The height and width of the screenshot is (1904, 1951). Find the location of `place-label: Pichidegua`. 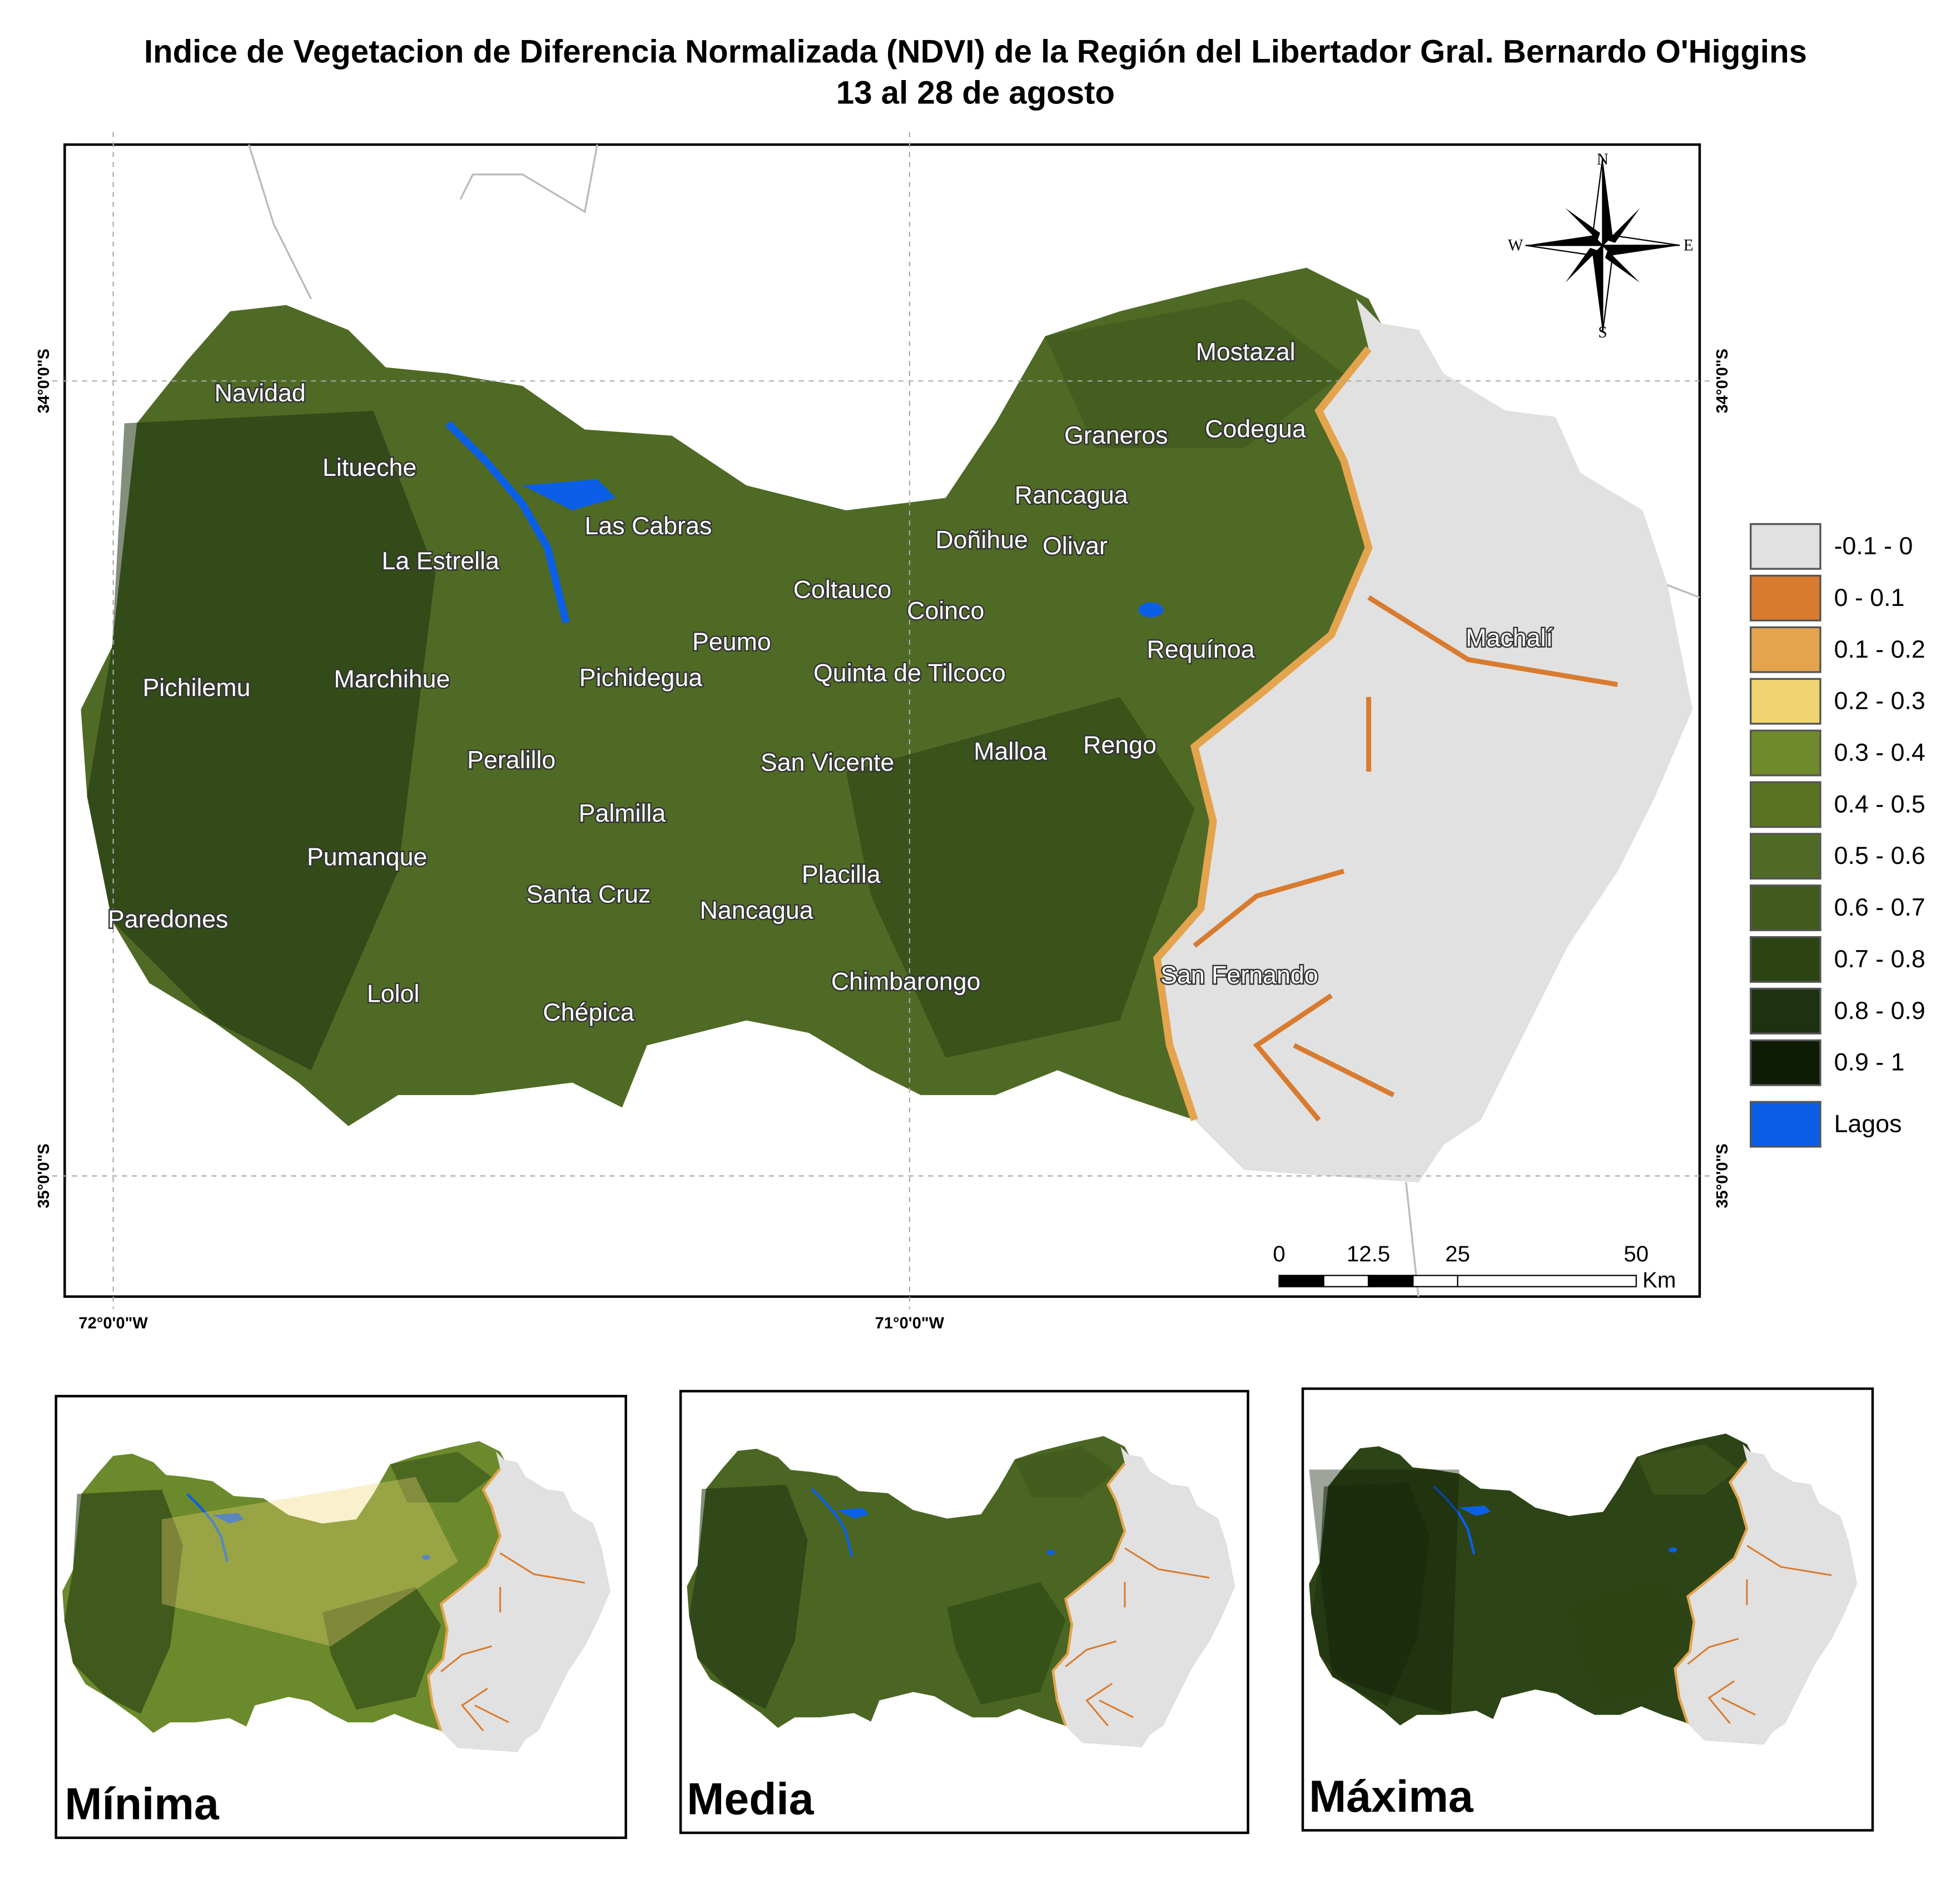

place-label: Pichidegua is located at coordinates (641, 678).